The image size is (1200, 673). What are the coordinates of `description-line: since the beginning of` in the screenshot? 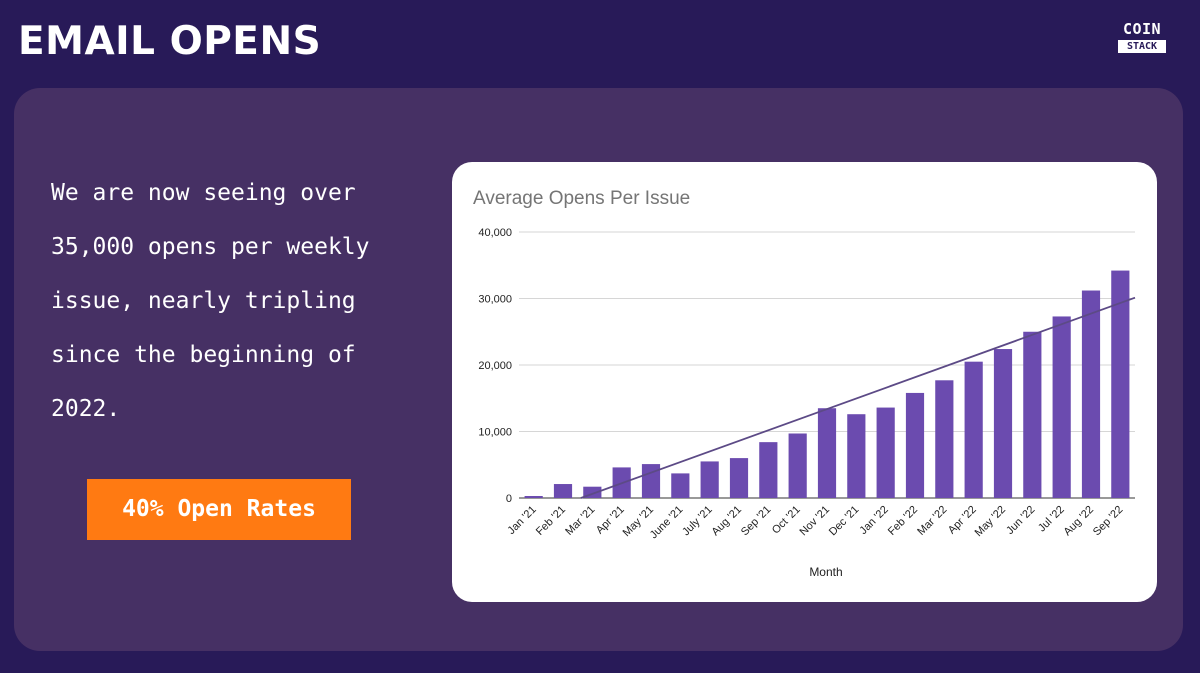 It's located at (203, 355).